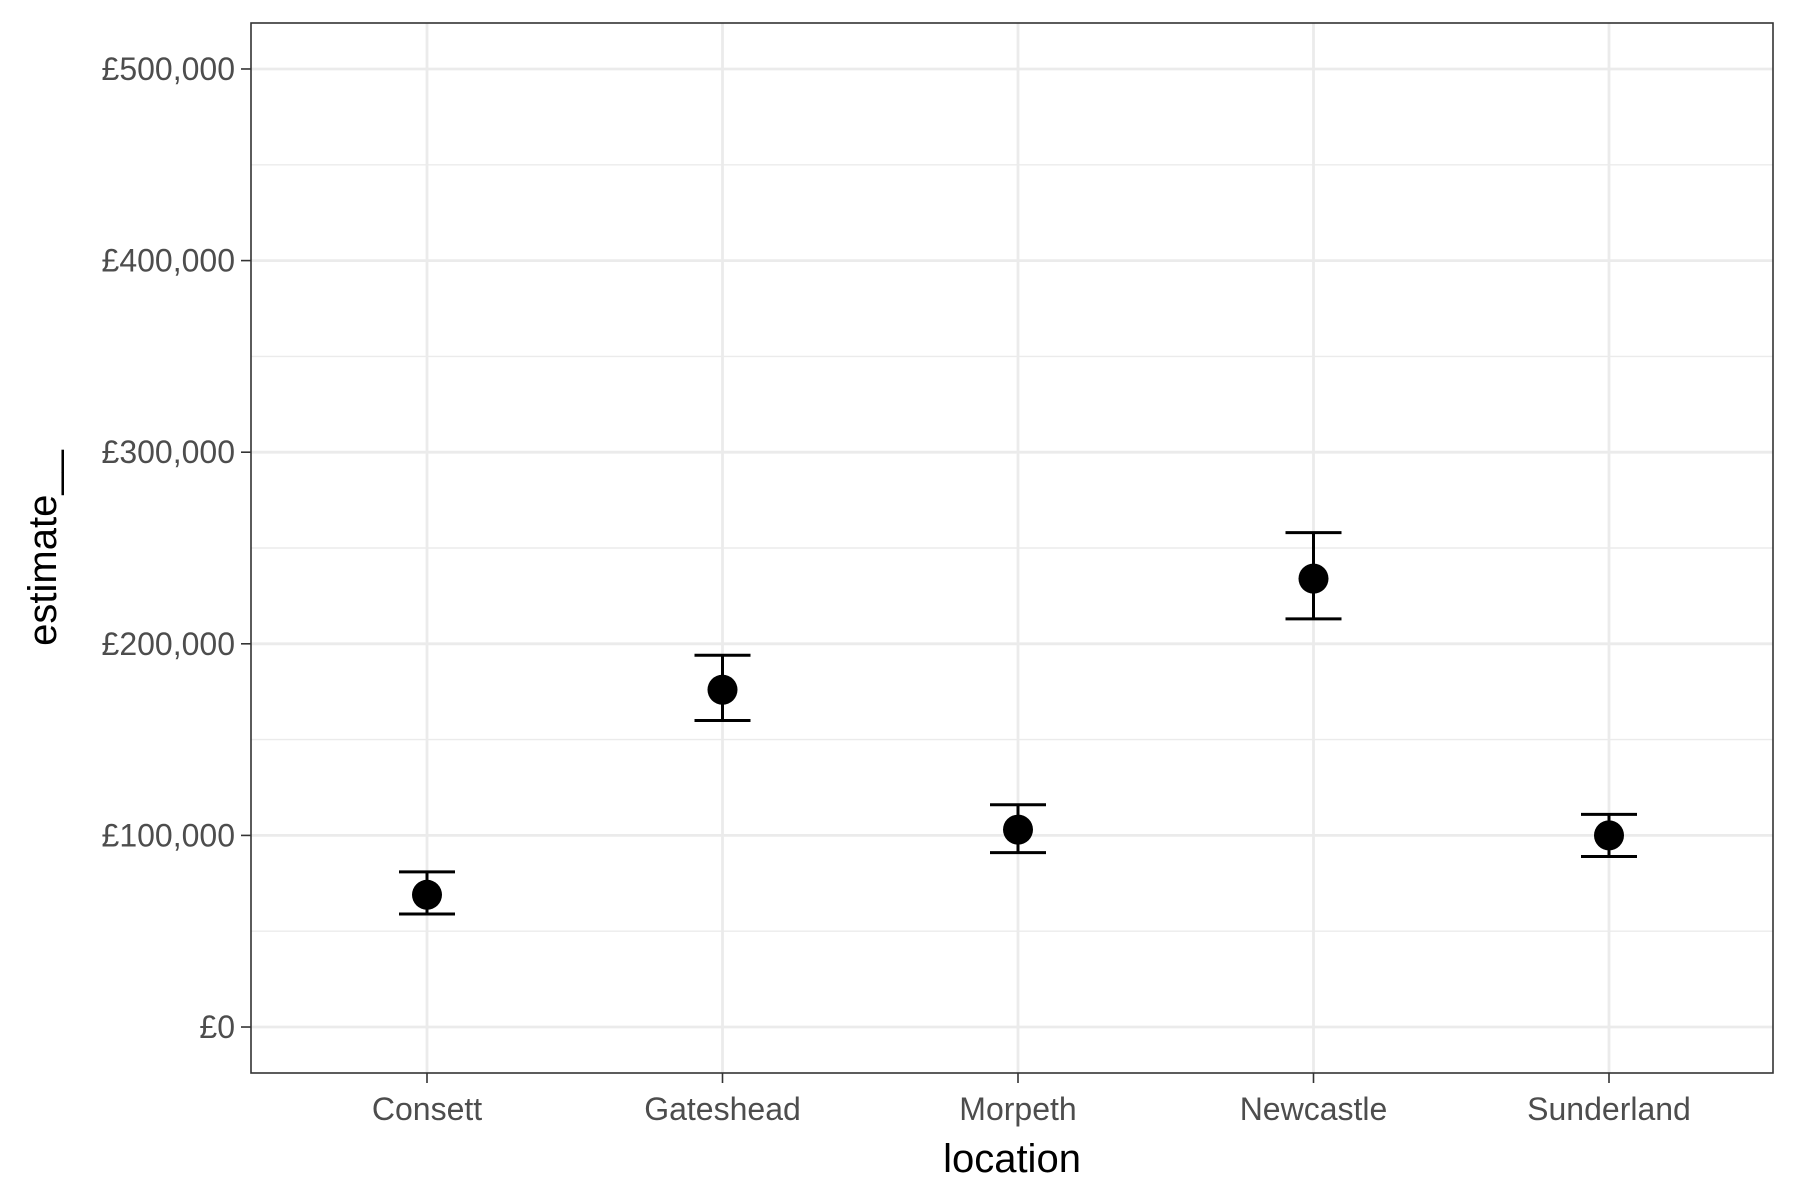  Describe the element at coordinates (1012, 1159) in the screenshot. I see `x-axis-title: location` at that location.